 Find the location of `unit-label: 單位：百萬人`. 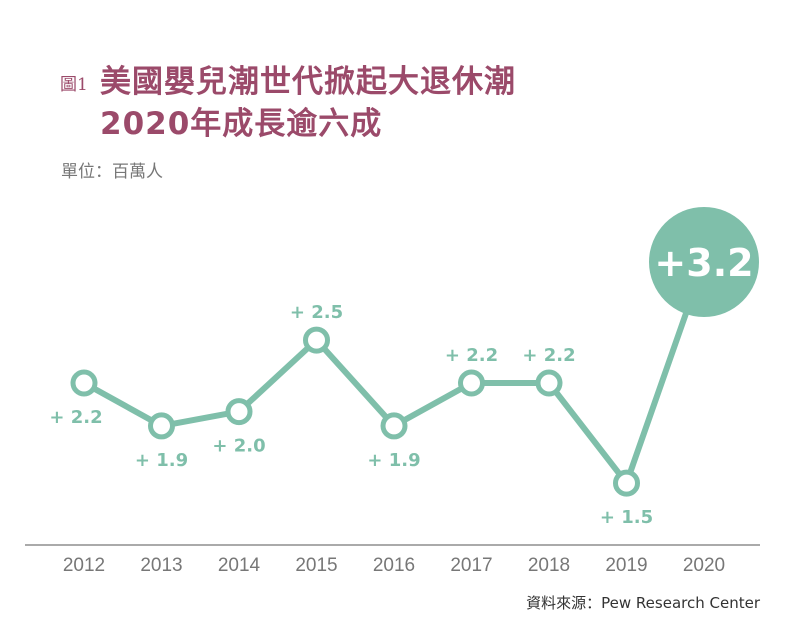

unit-label: 單位：百萬人 is located at coordinates (112, 172).